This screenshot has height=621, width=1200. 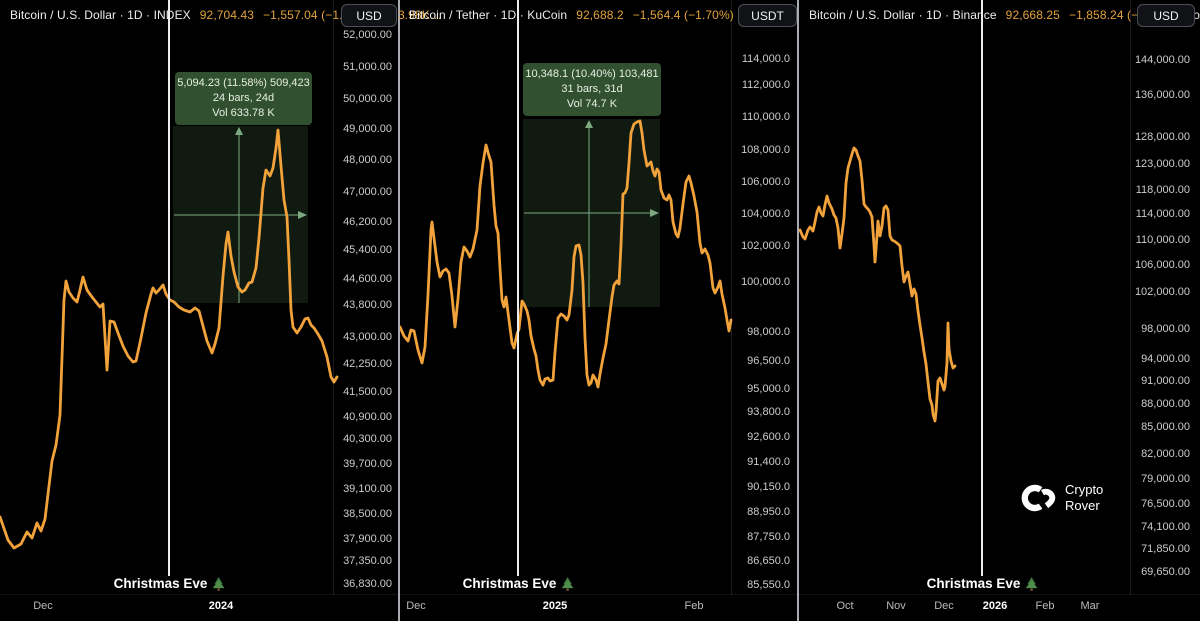 What do you see at coordinates (367, 67) in the screenshot?
I see `y-axis-tick: 51,000.00` at bounding box center [367, 67].